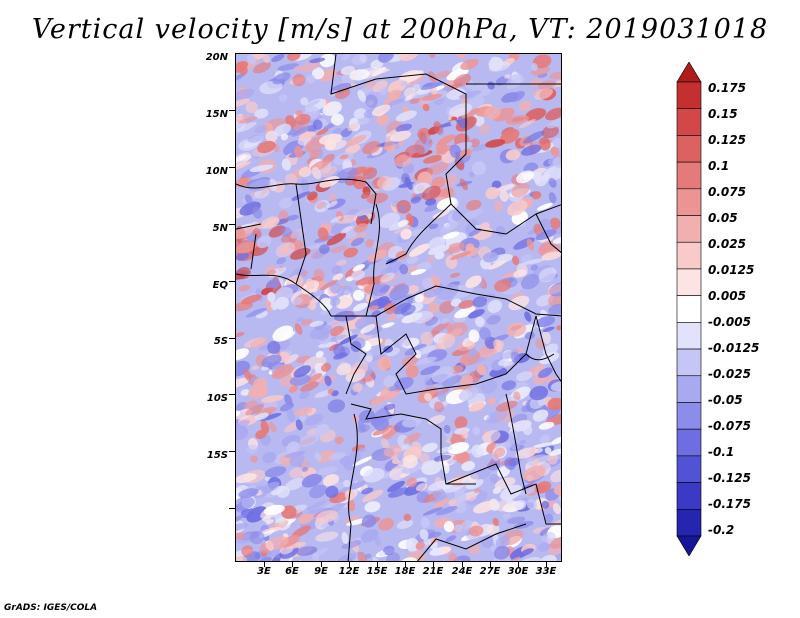 This screenshot has width=800, height=618. Describe the element at coordinates (216, 57) in the screenshot. I see `y-tick-label: 20N` at that location.